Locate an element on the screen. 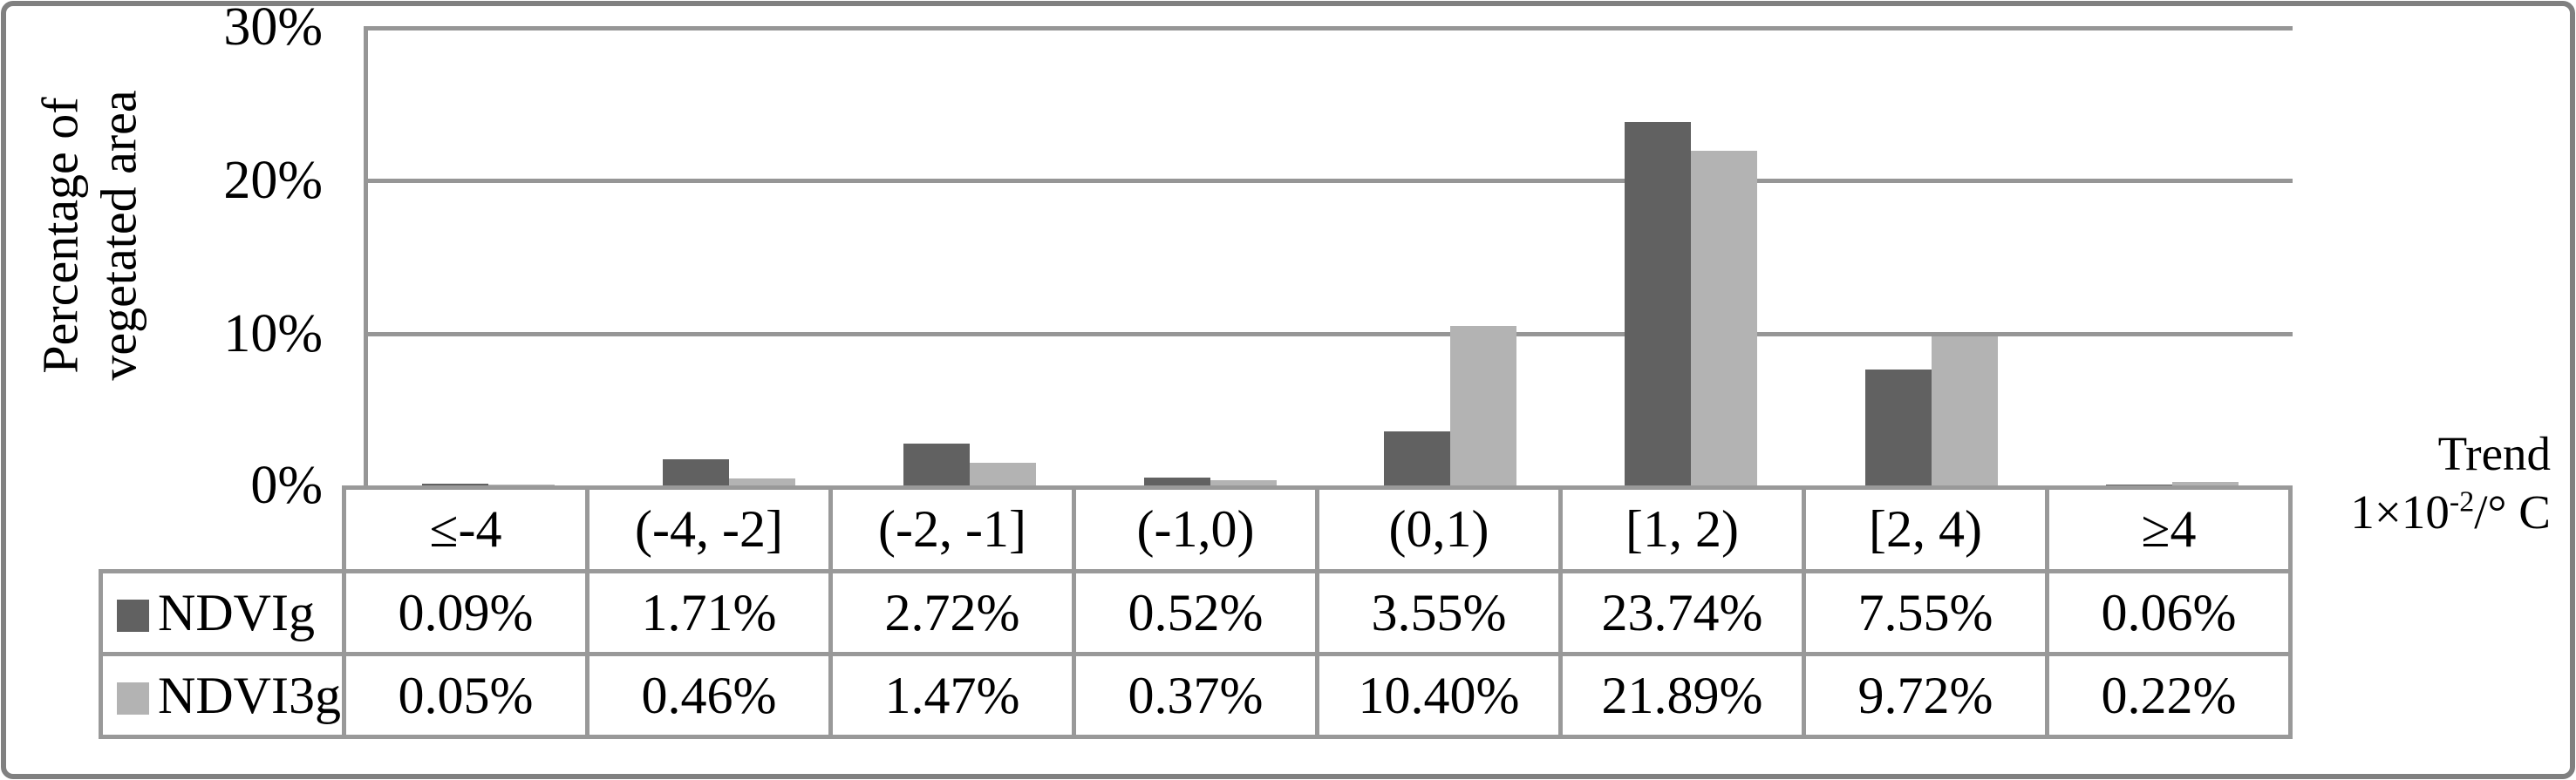 Image resolution: width=2576 pixels, height=780 pixels. gridline-30pct is located at coordinates (1331, 28).